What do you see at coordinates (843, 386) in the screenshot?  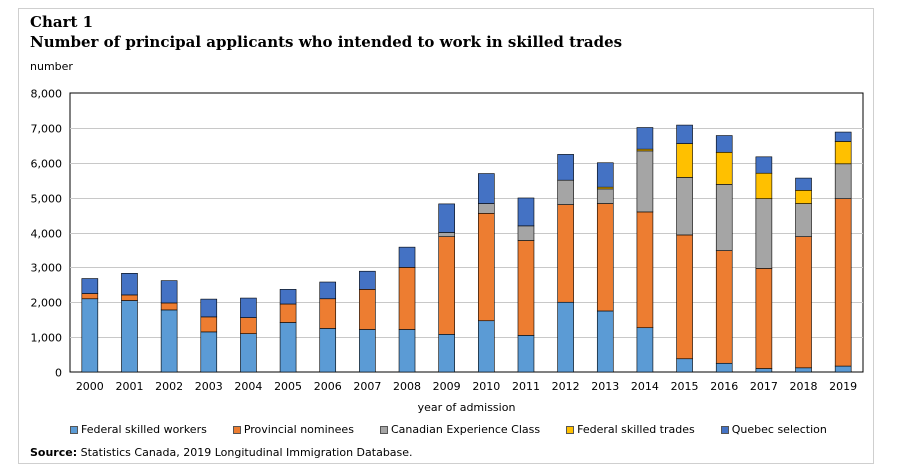 I see `x-tick-label: 2019` at bounding box center [843, 386].